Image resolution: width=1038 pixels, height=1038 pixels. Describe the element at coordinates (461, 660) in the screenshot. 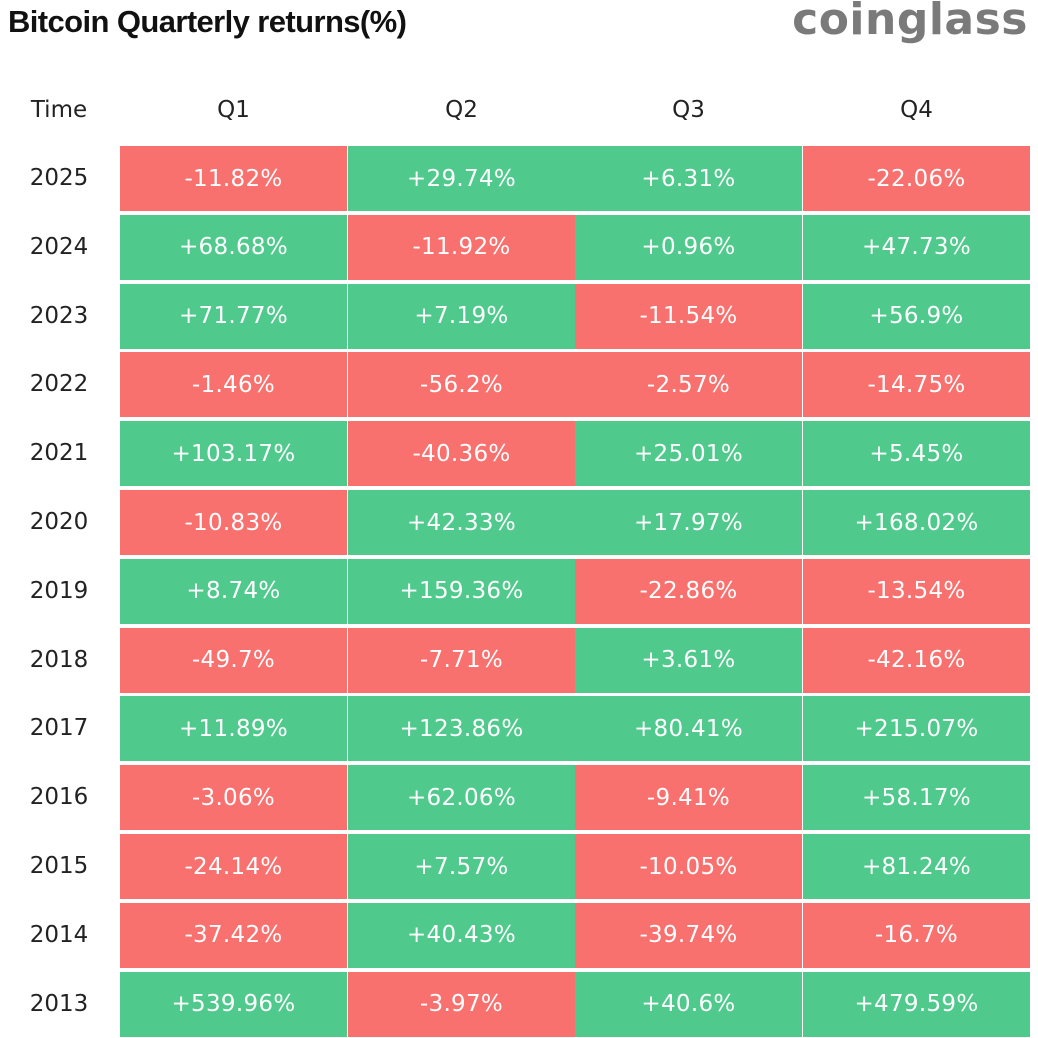

I see `cell-2018-q2: -7.71%` at that location.